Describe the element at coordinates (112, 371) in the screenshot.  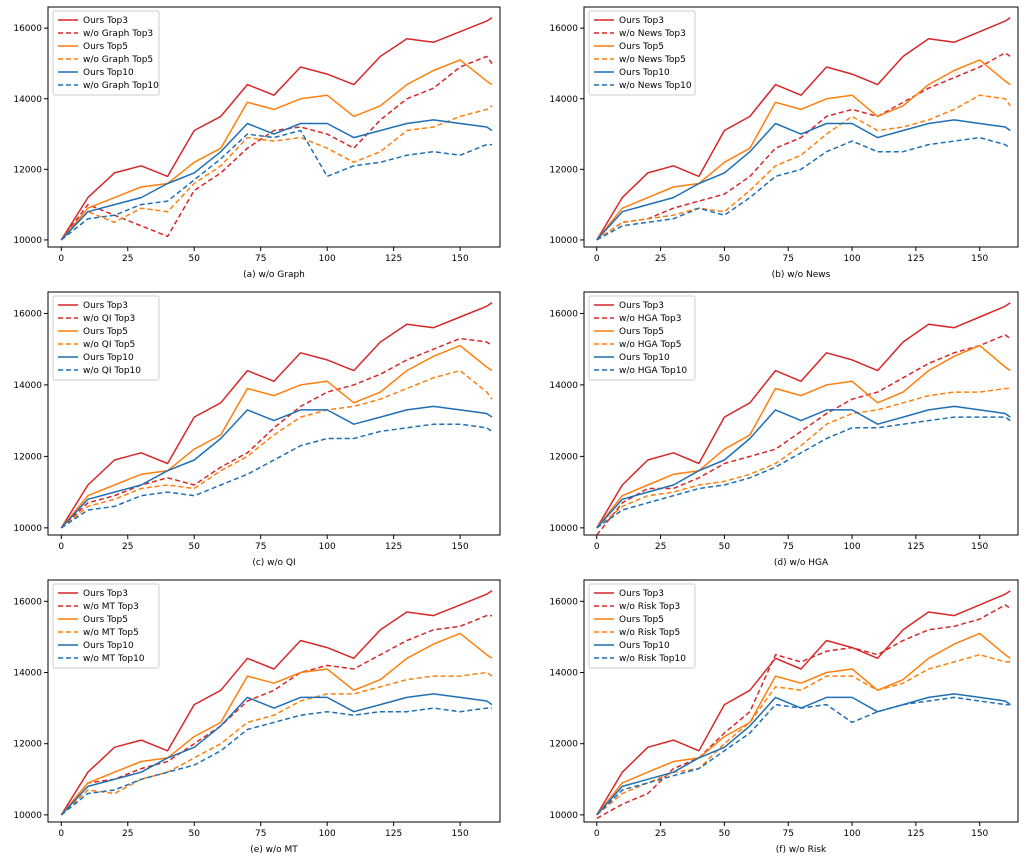
I see `legend-entry: w/o QI Top10` at that location.